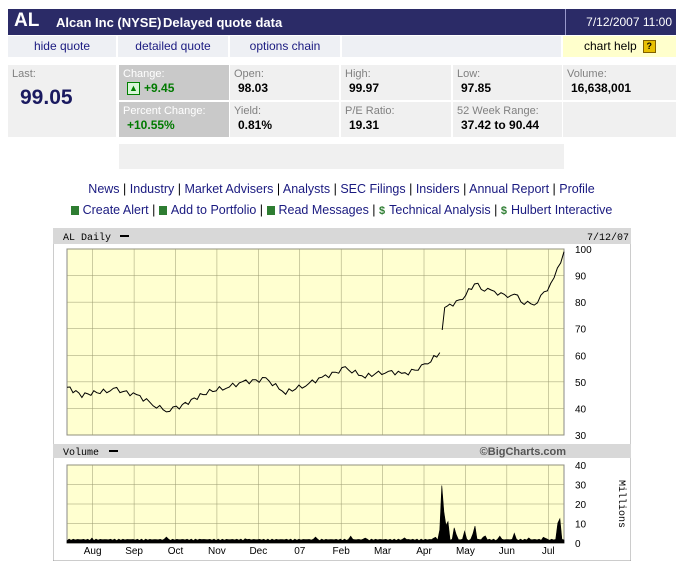 The width and height of the screenshot is (683, 573). I want to click on percent-change-value: +10.55%, so click(151, 125).